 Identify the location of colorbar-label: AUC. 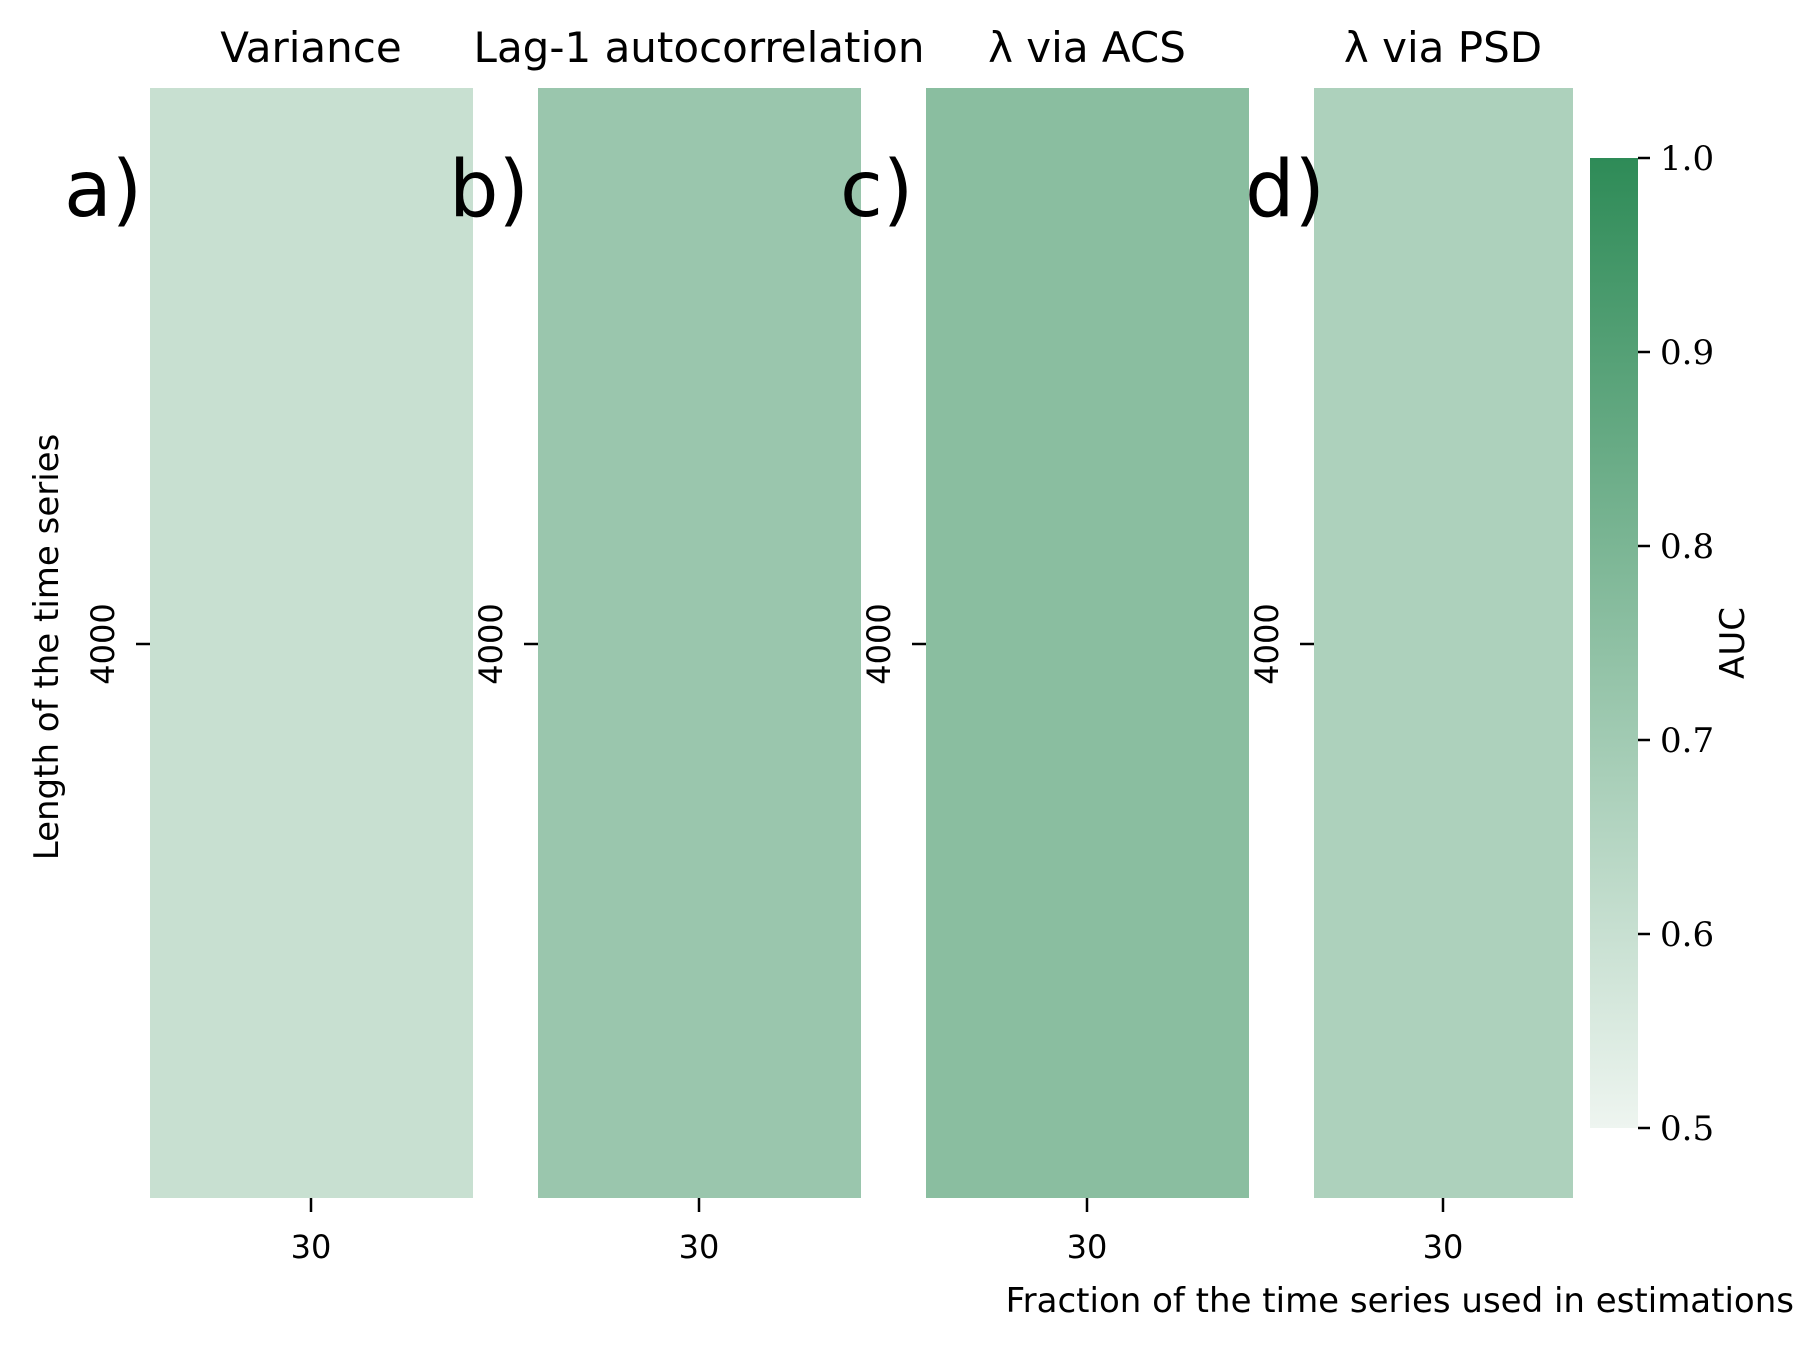
(1733, 643).